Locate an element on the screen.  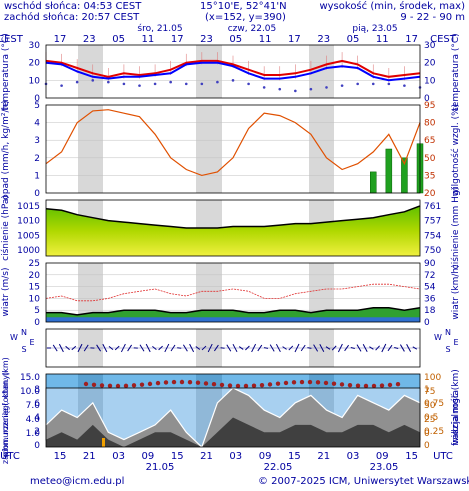
pressure-panel-frame is located at coordinates (233, 228).